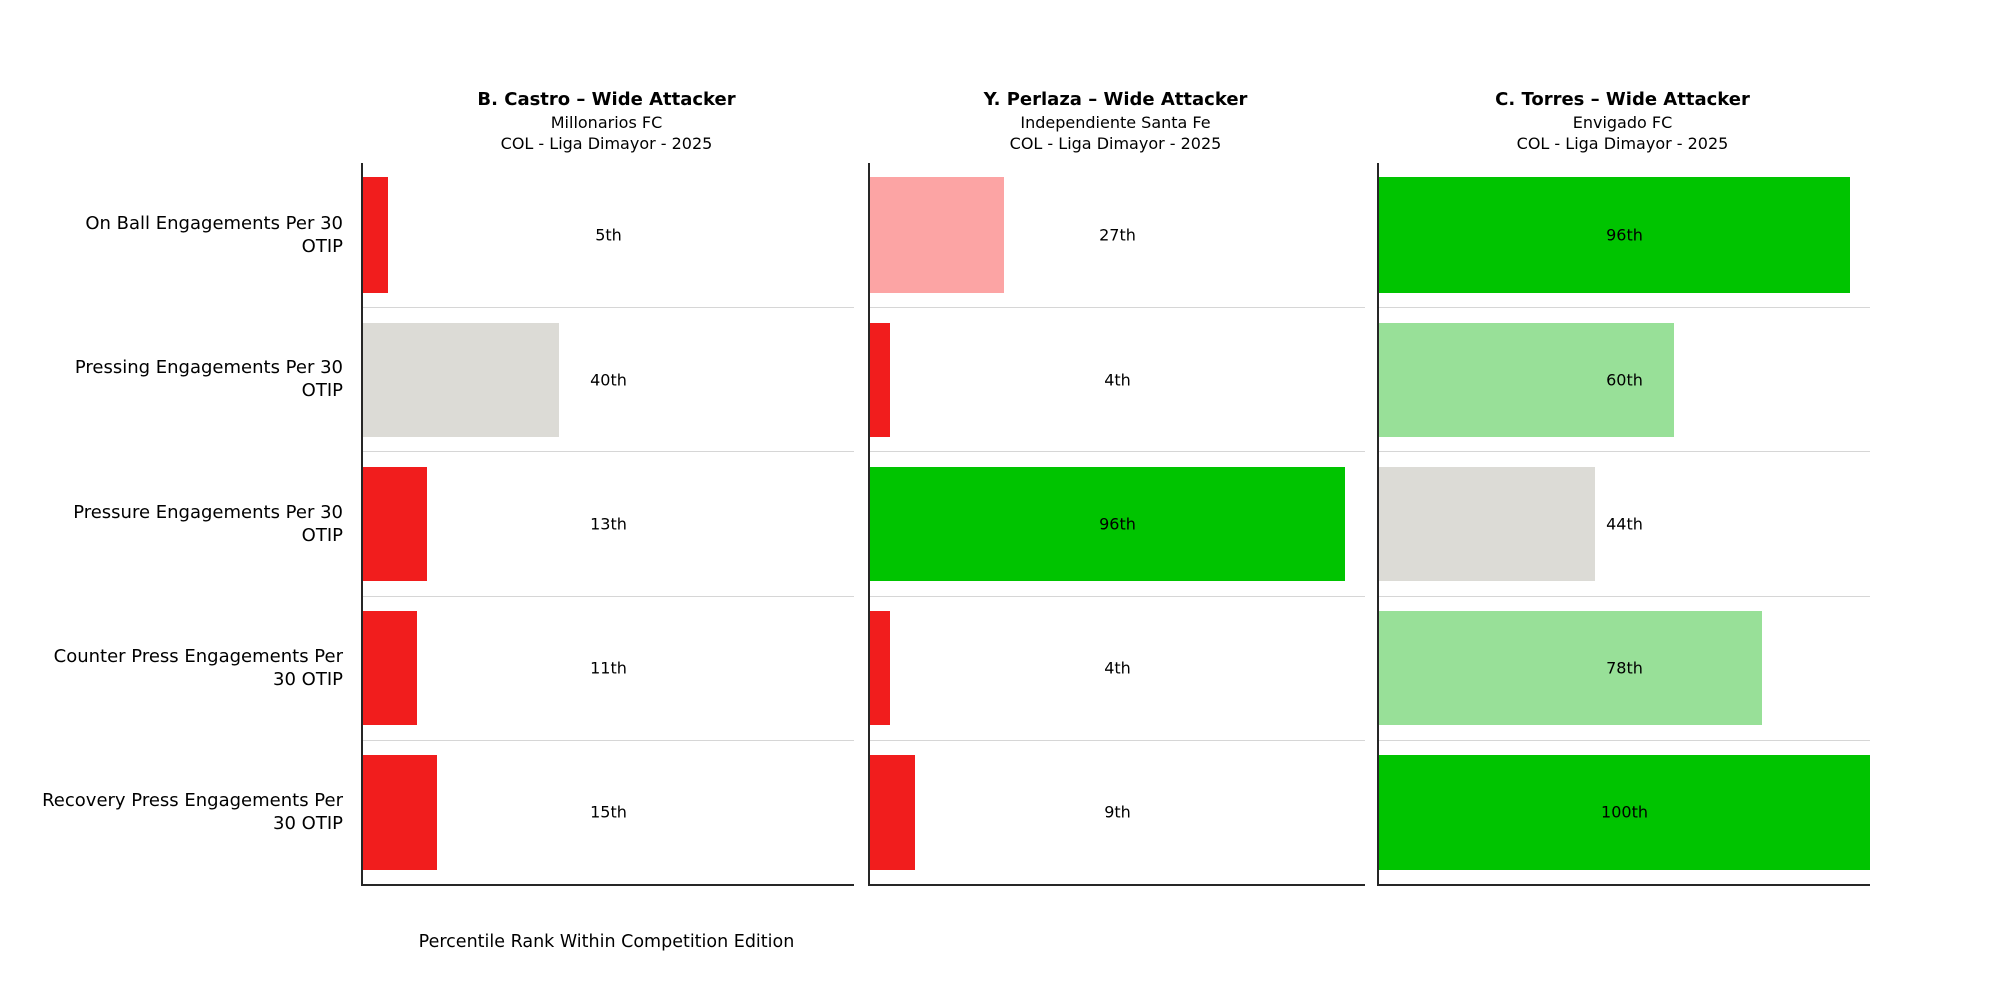 The width and height of the screenshot is (2000, 1000). I want to click on bar-row: 11th, so click(608, 667).